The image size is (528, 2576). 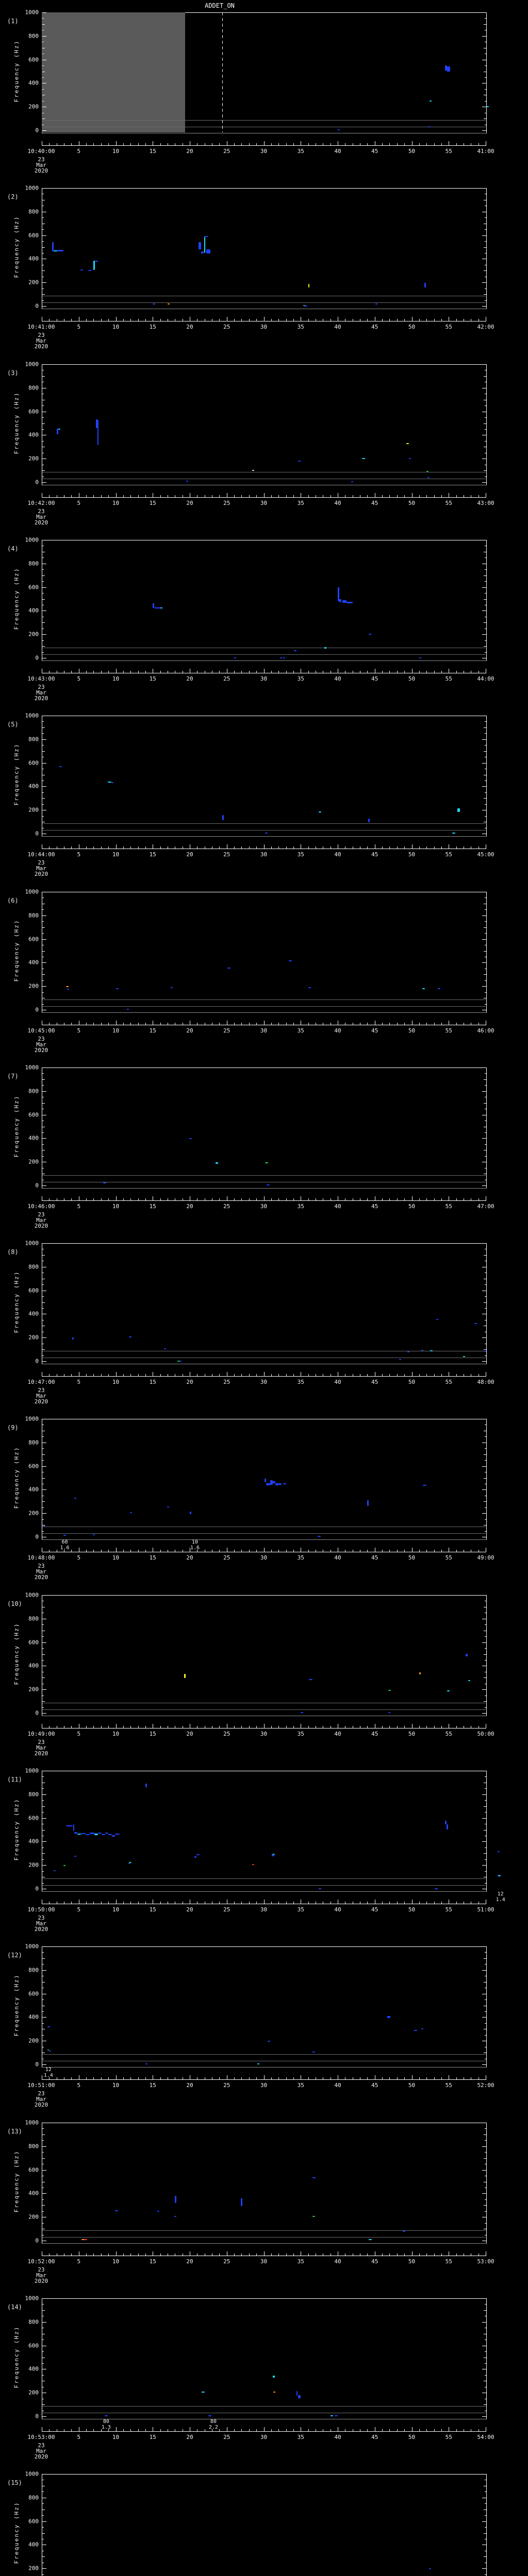 I want to click on x-tick-label: 45, so click(x=375, y=1909).